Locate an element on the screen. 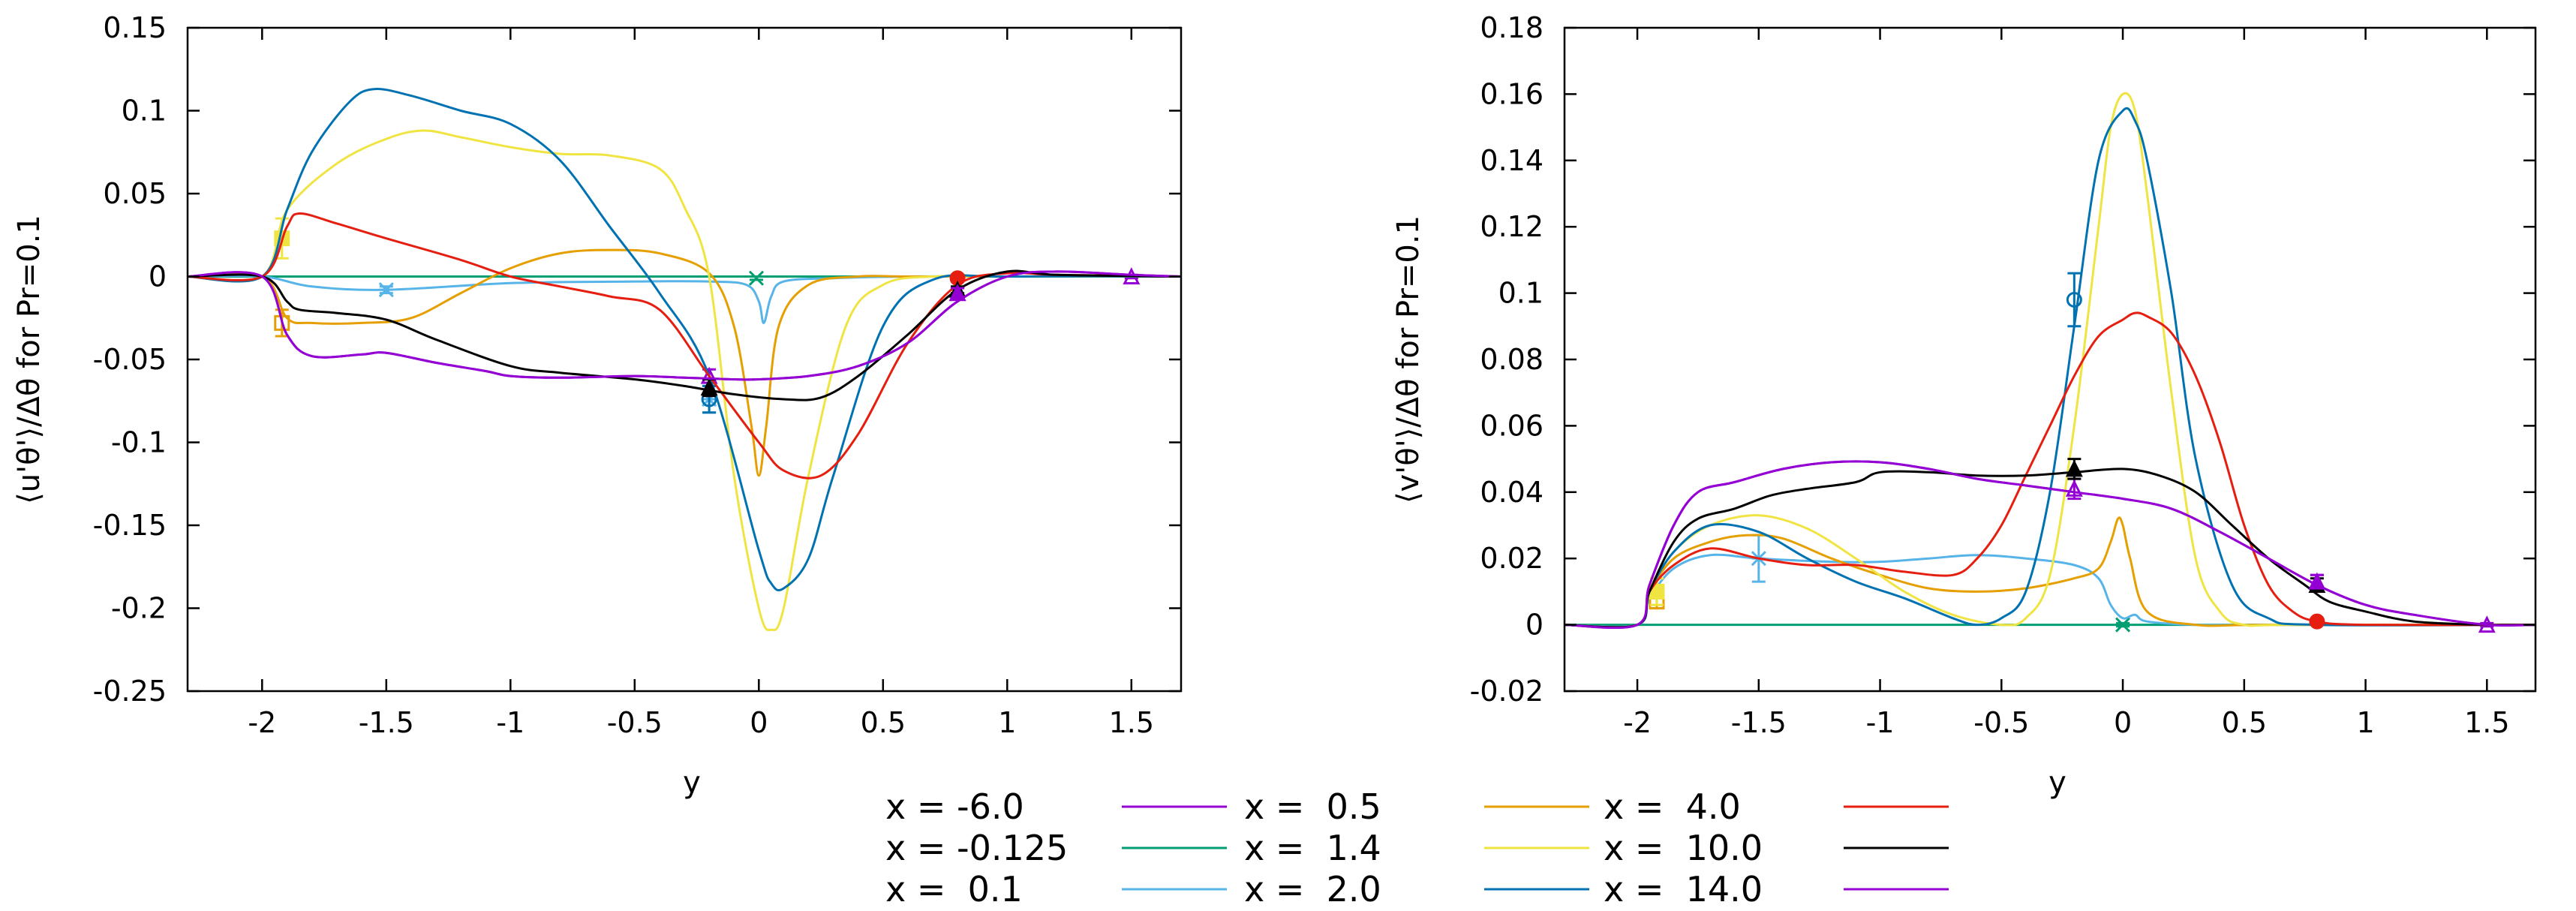 This screenshot has width=2576, height=911. legend-entry: x = 14.0 is located at coordinates (1776, 889).